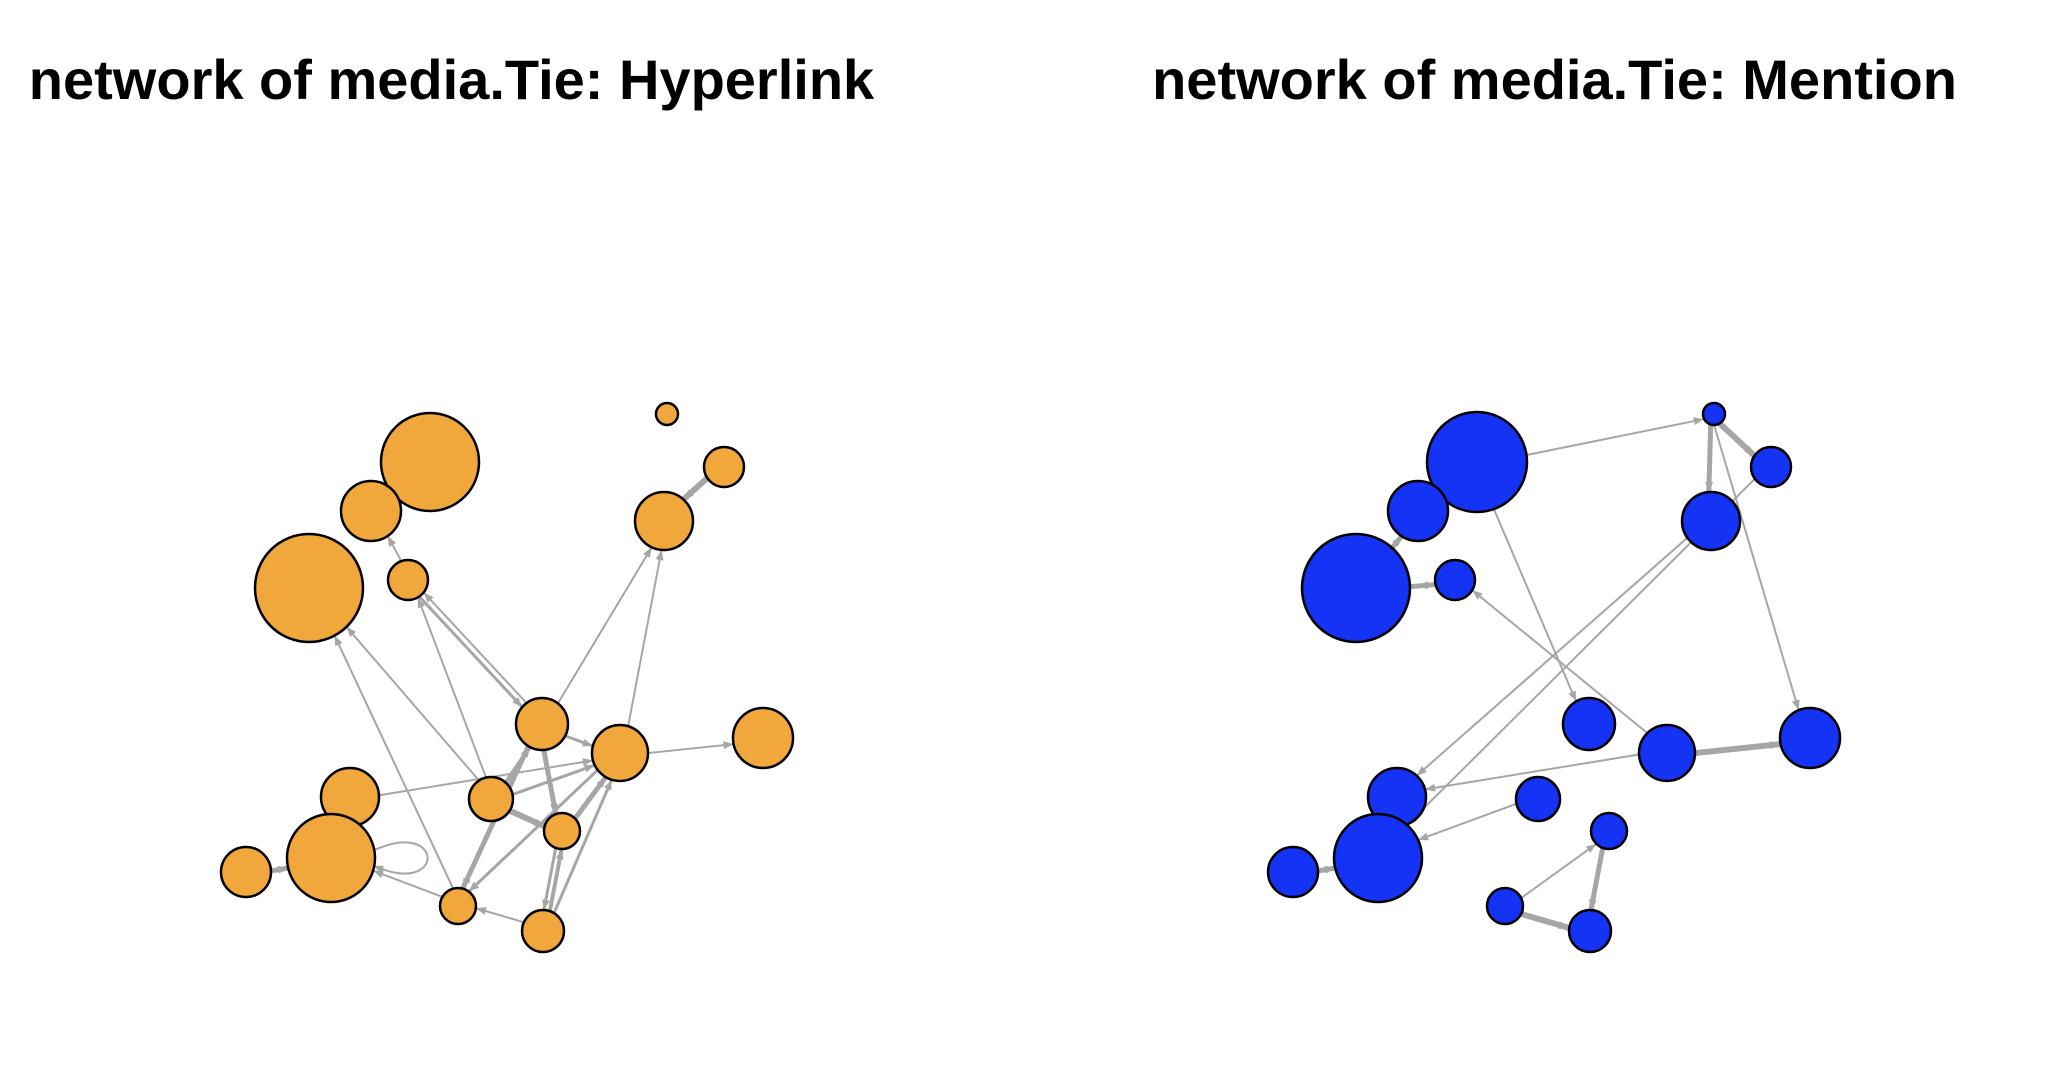 The image size is (2046, 1084). Describe the element at coordinates (1554, 79) in the screenshot. I see `mention-network-title: network of media.Tie: Mention` at that location.